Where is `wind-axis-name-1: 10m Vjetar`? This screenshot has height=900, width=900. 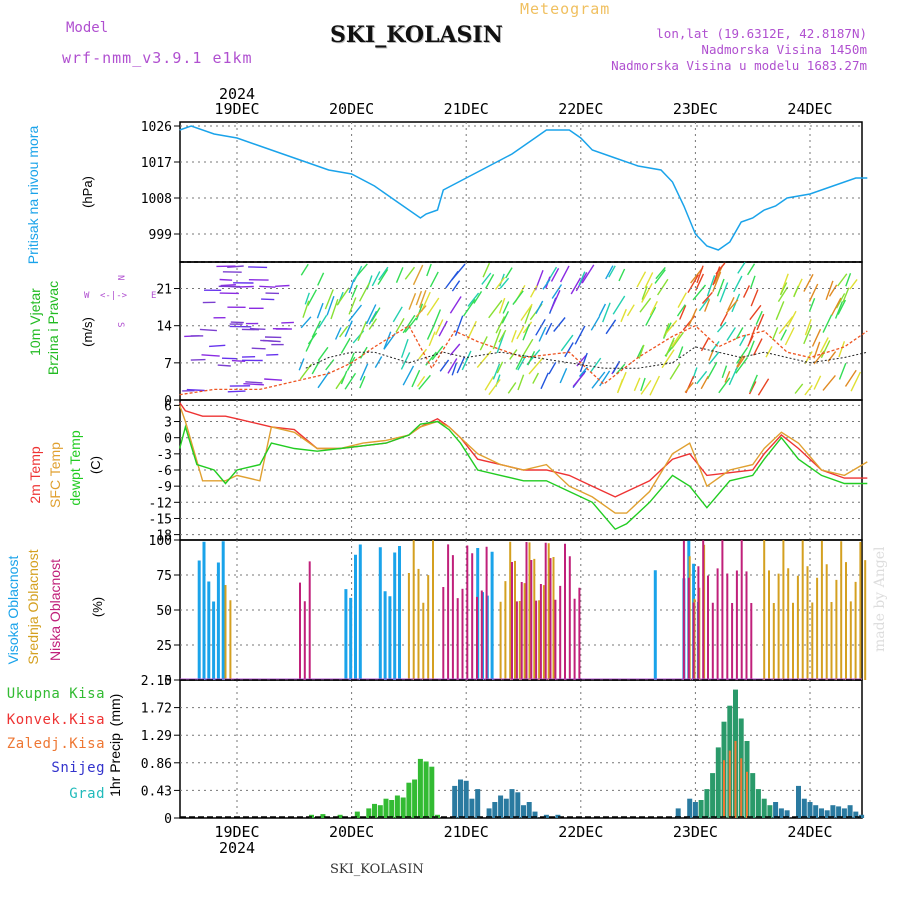
wind-axis-name-1: 10m Vjetar is located at coordinates (35, 322).